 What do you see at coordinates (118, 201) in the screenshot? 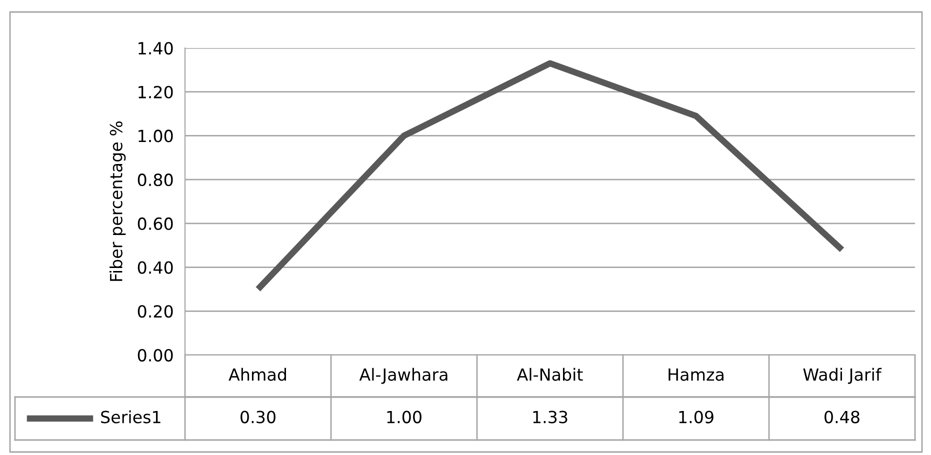
I see `y-axis-title: Fiber percentage %` at bounding box center [118, 201].